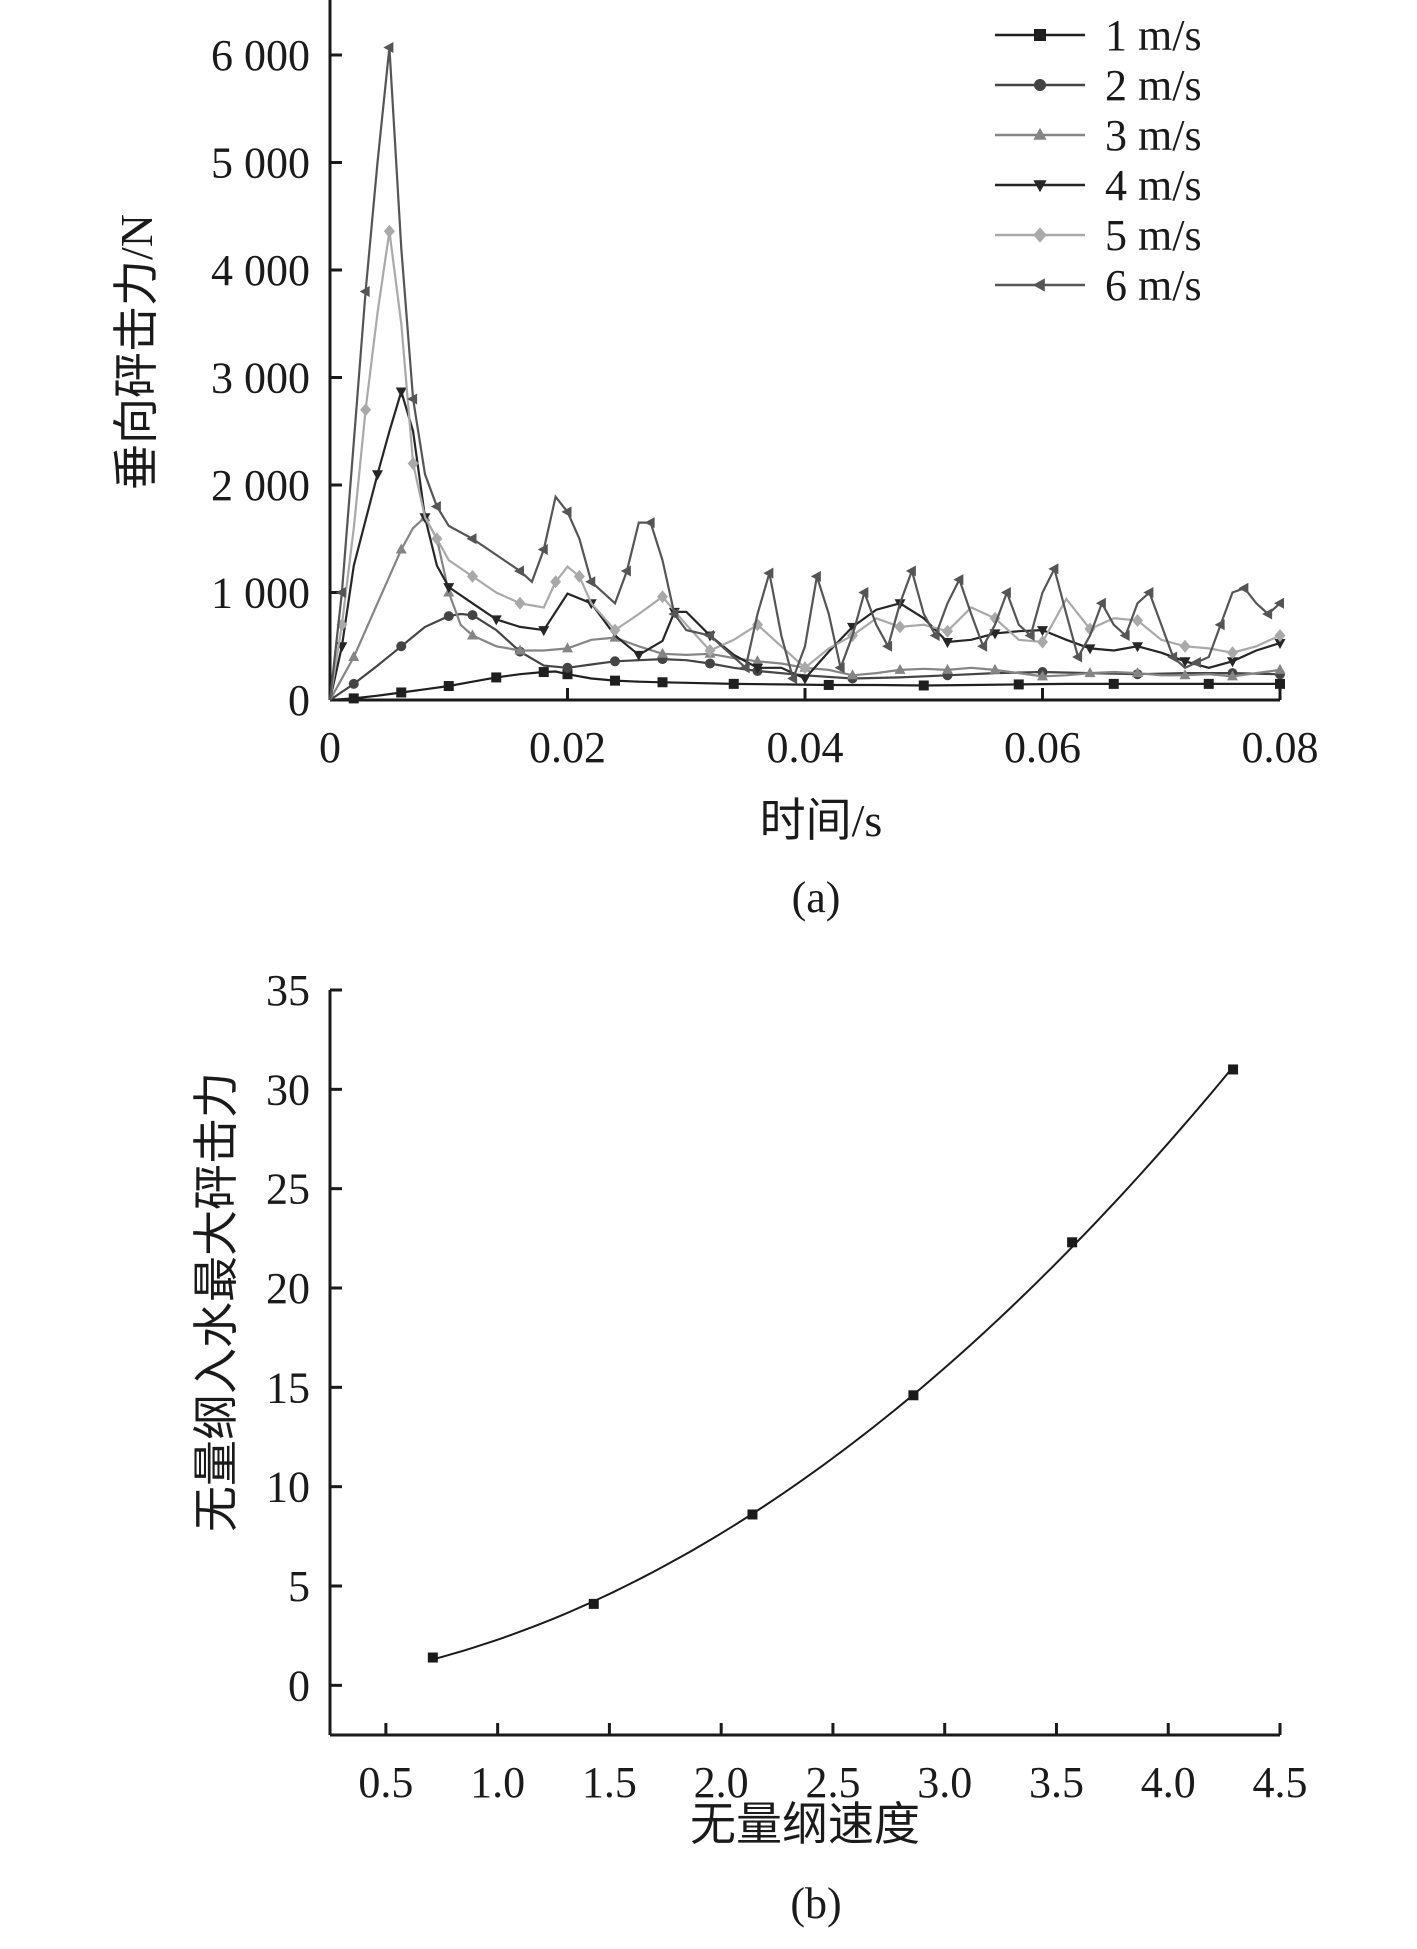  What do you see at coordinates (1280, 1782) in the screenshot?
I see `x-tick-label-b: 4.5` at bounding box center [1280, 1782].